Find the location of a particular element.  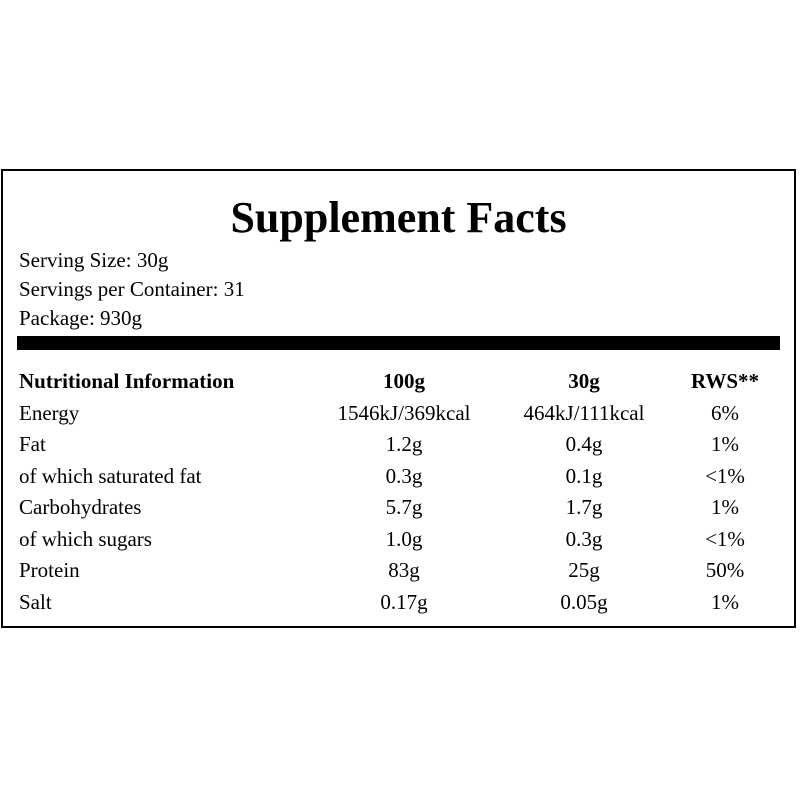

header-cell: RWS** is located at coordinates (725, 381).